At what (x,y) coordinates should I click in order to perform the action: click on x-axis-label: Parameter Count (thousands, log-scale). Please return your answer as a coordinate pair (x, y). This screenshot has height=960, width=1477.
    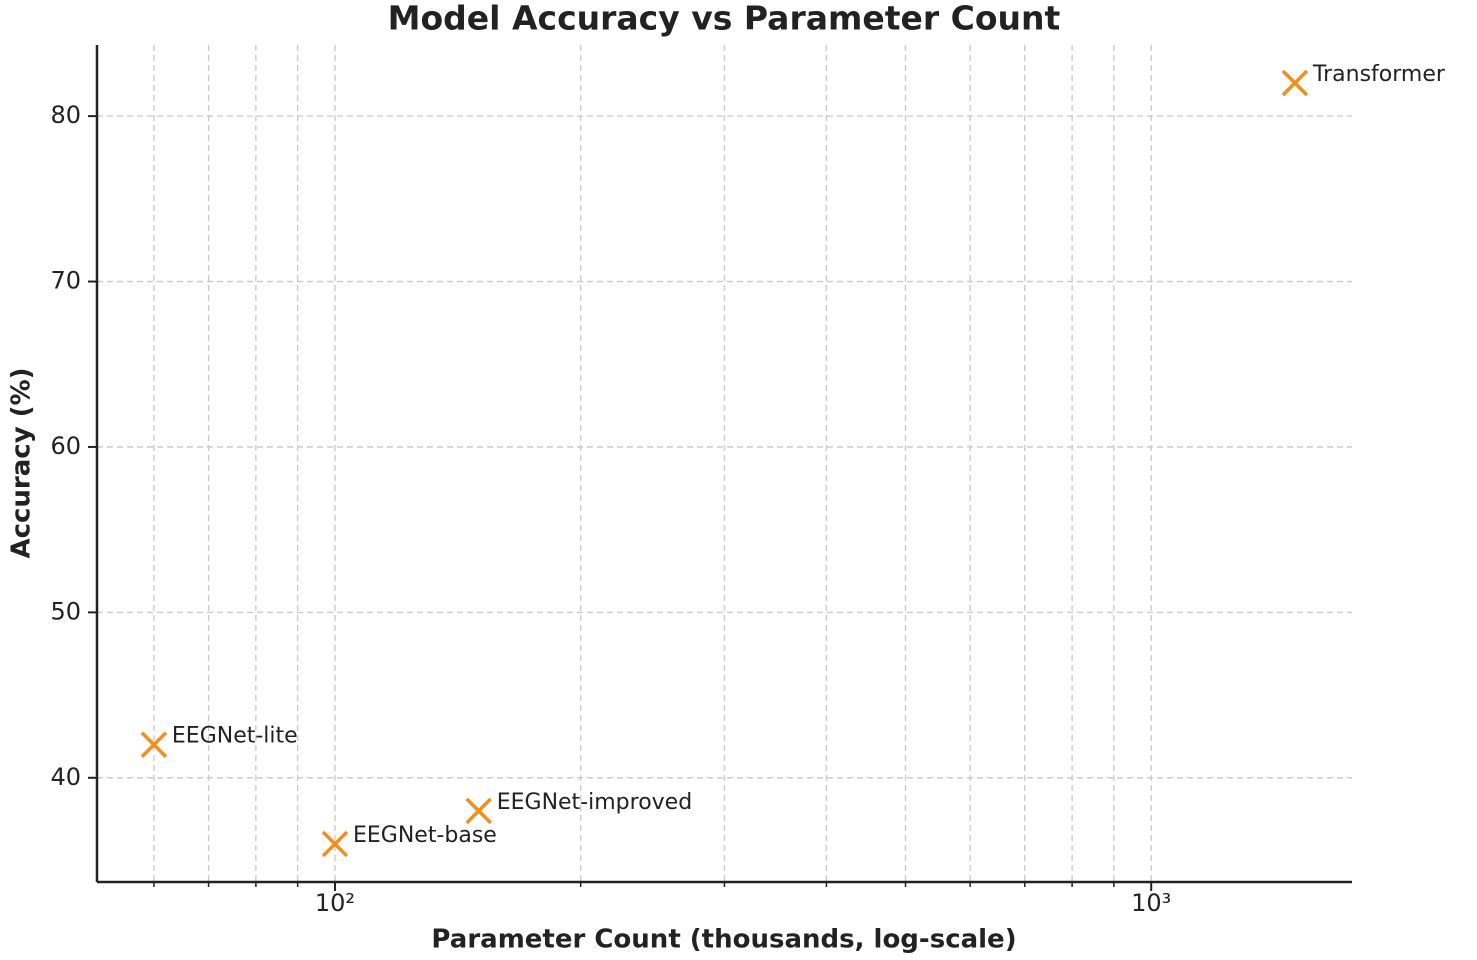
    Looking at the image, I should click on (723, 940).